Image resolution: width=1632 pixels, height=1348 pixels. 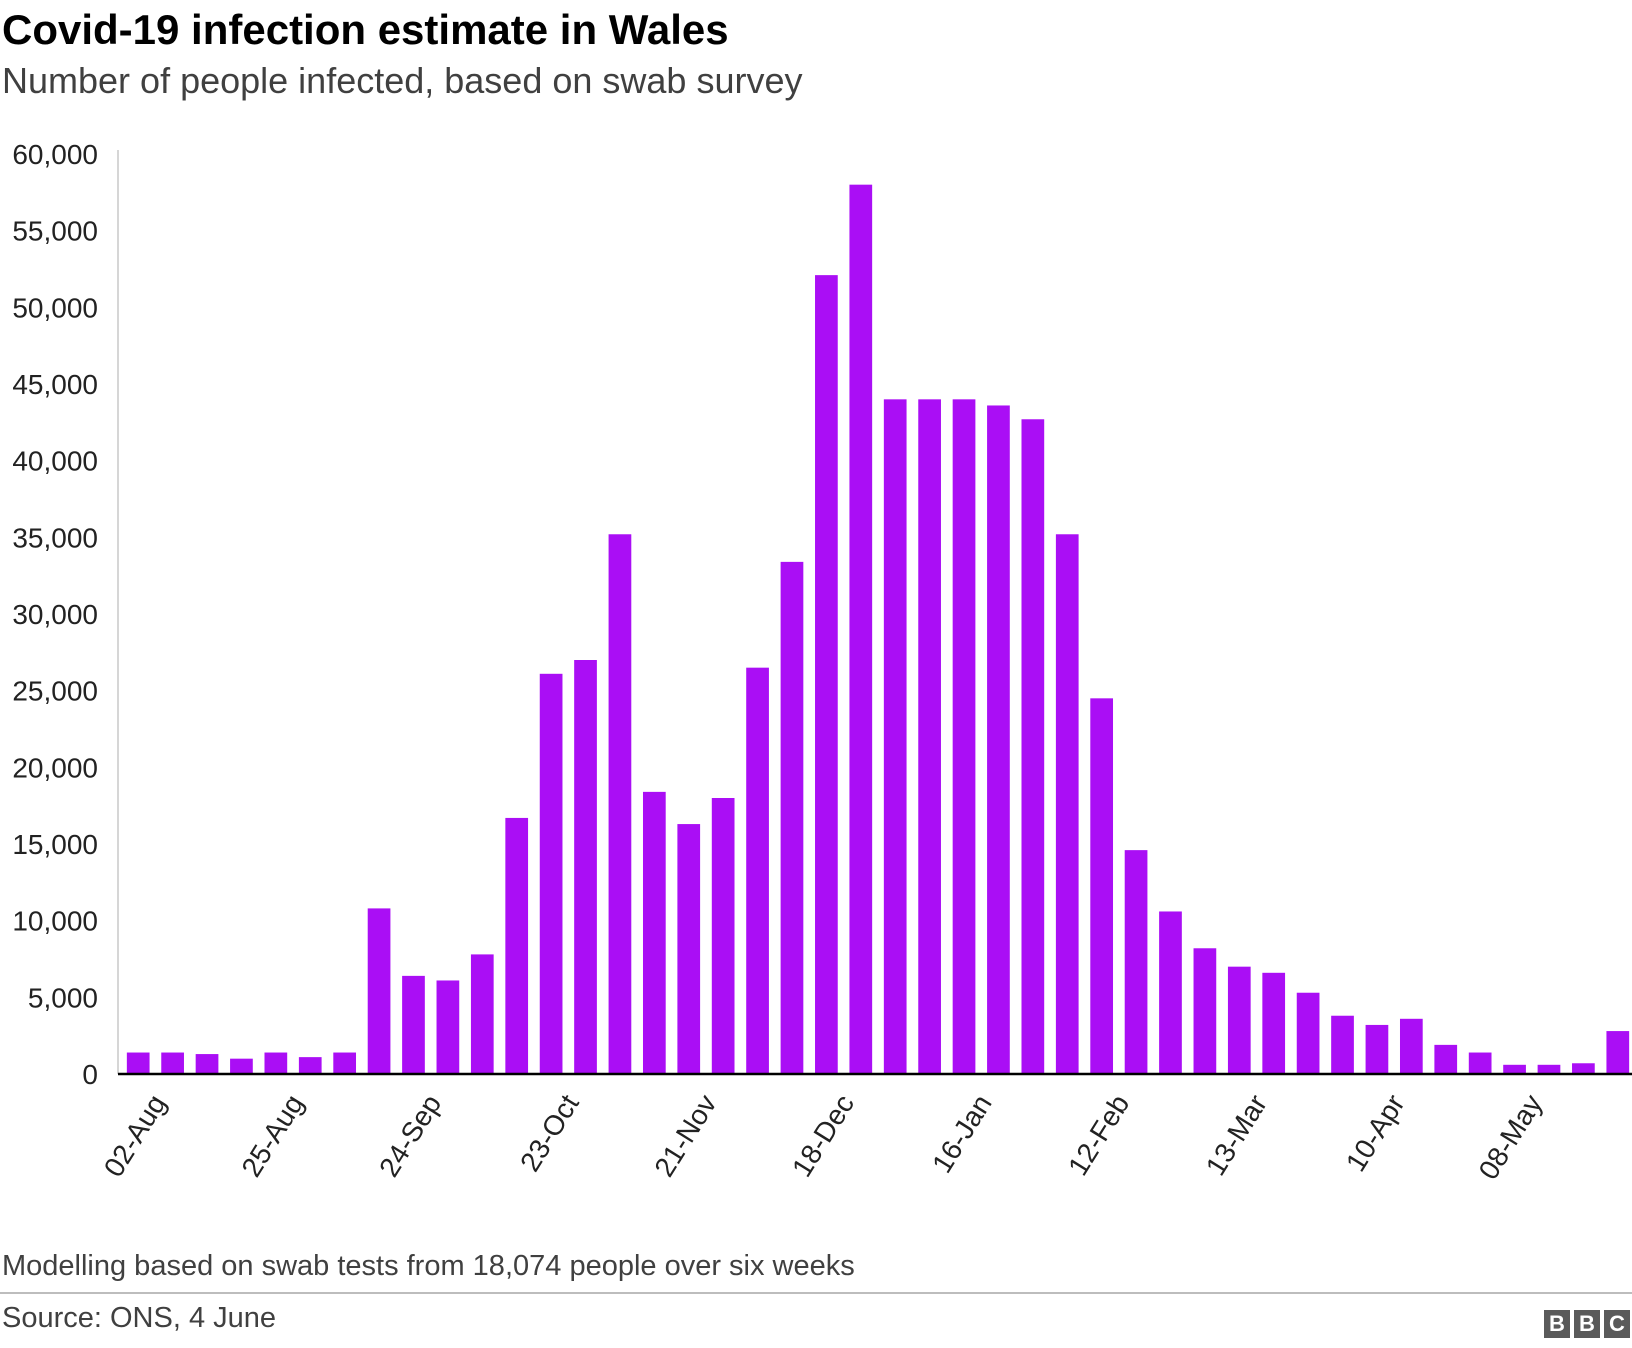 I want to click on x-tick-label: 24-Sep, so click(x=410, y=1135).